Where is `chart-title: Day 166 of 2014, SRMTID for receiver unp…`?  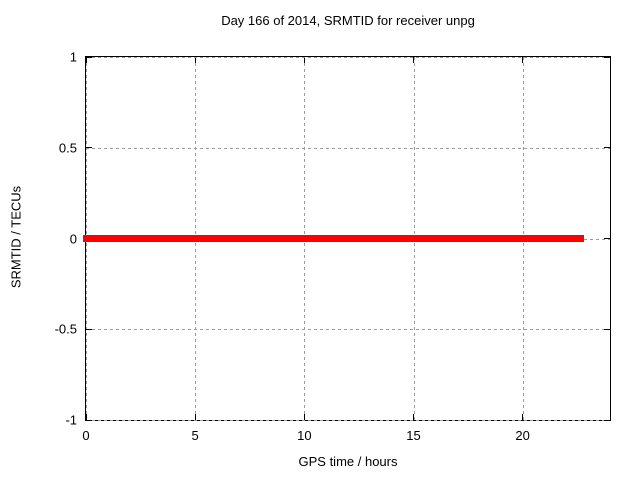 chart-title: Day 166 of 2014, SRMTID for receiver unp… is located at coordinates (348, 20).